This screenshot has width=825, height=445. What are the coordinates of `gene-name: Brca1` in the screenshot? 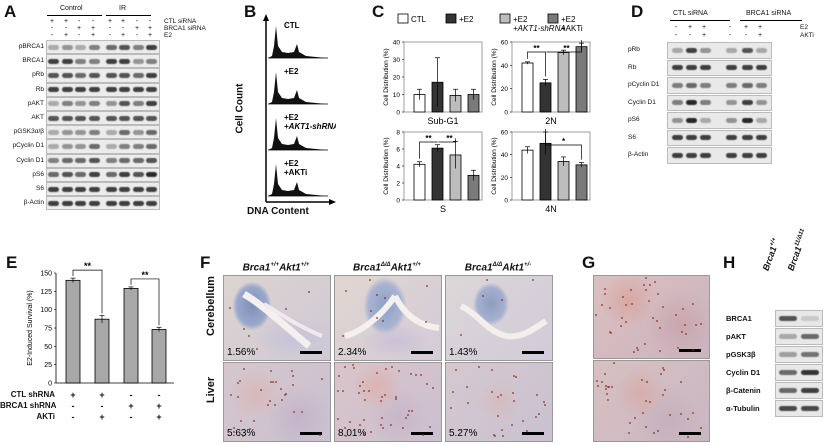 It's located at (256, 268).